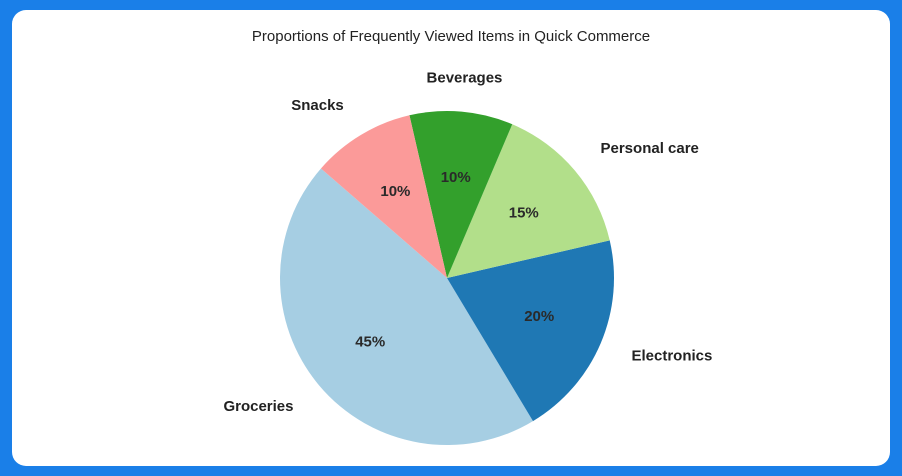 The height and width of the screenshot is (476, 902). Describe the element at coordinates (258, 406) in the screenshot. I see `slice-label: Groceries` at that location.